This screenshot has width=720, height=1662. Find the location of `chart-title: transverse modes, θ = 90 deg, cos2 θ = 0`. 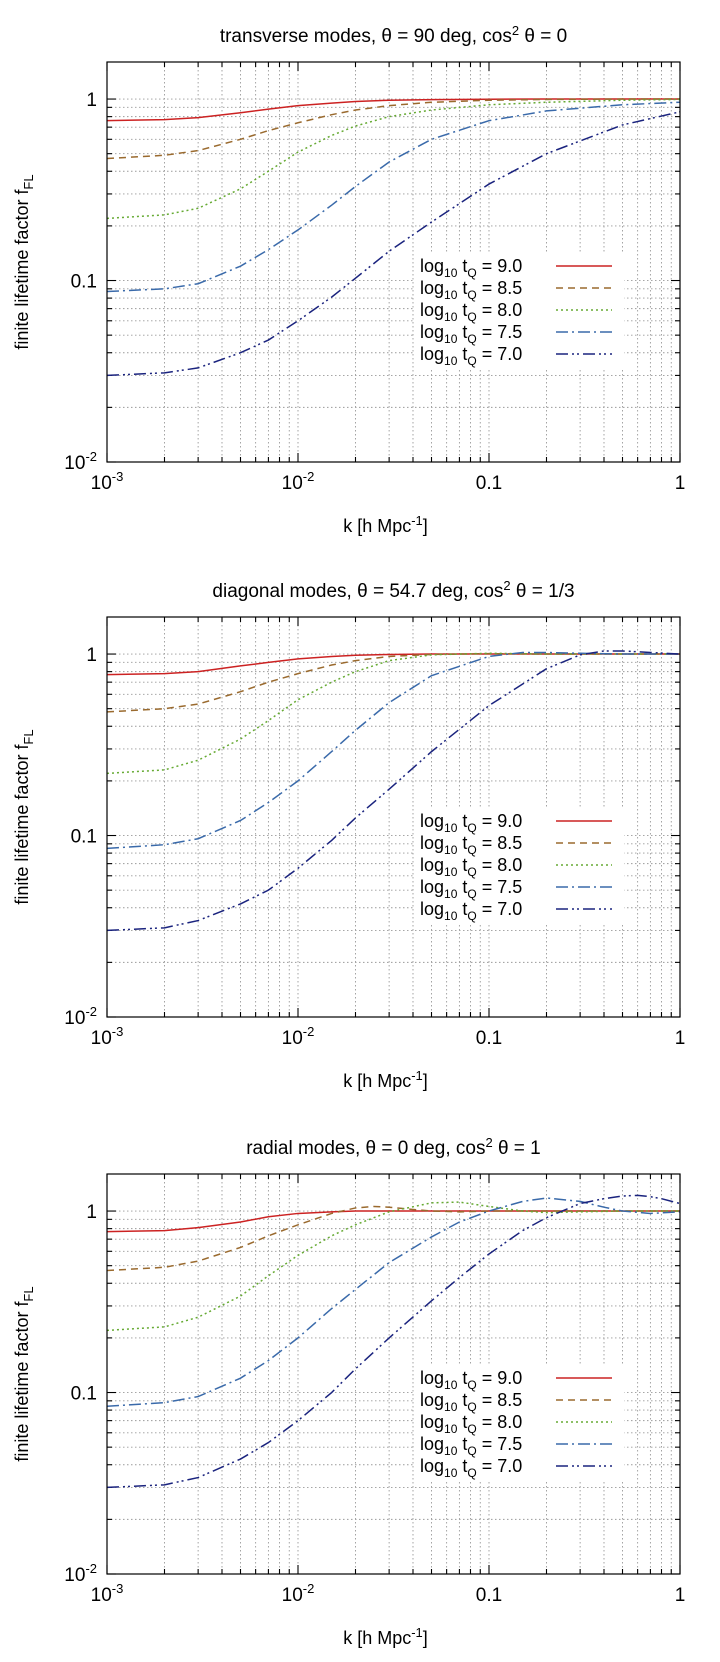

chart-title: transverse modes, θ = 90 deg, cos2 θ = 0 is located at coordinates (393, 35).